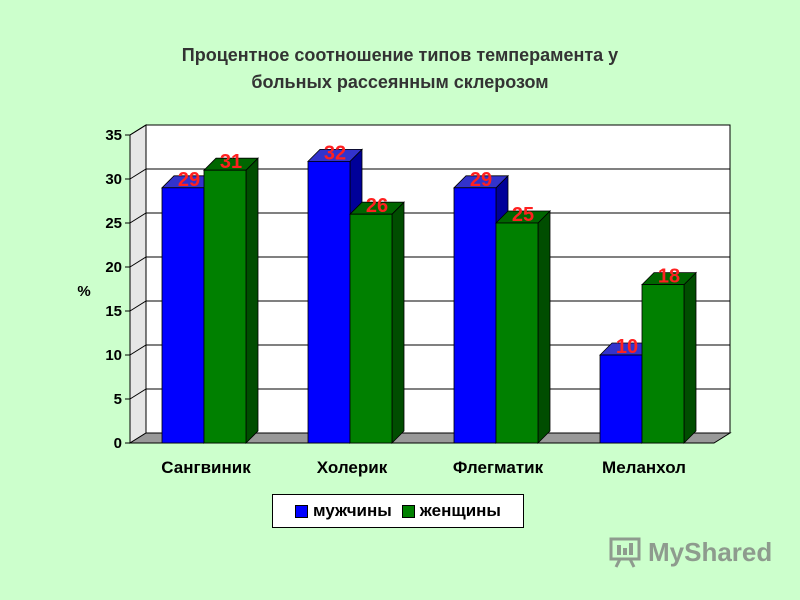  What do you see at coordinates (627, 347) in the screenshot?
I see `data-label: 10` at bounding box center [627, 347].